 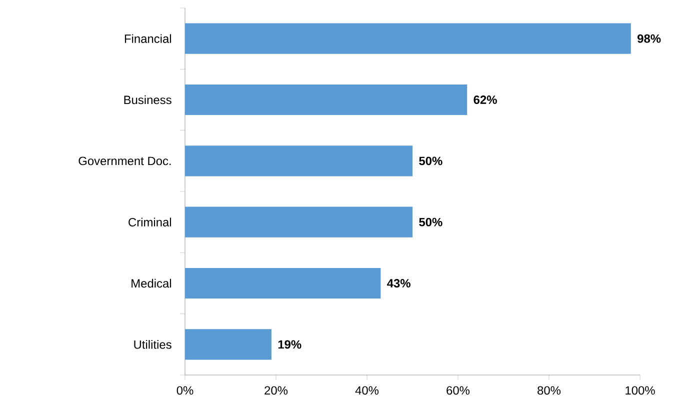 I want to click on y-tick-label: Government Doc., so click(x=124, y=161).